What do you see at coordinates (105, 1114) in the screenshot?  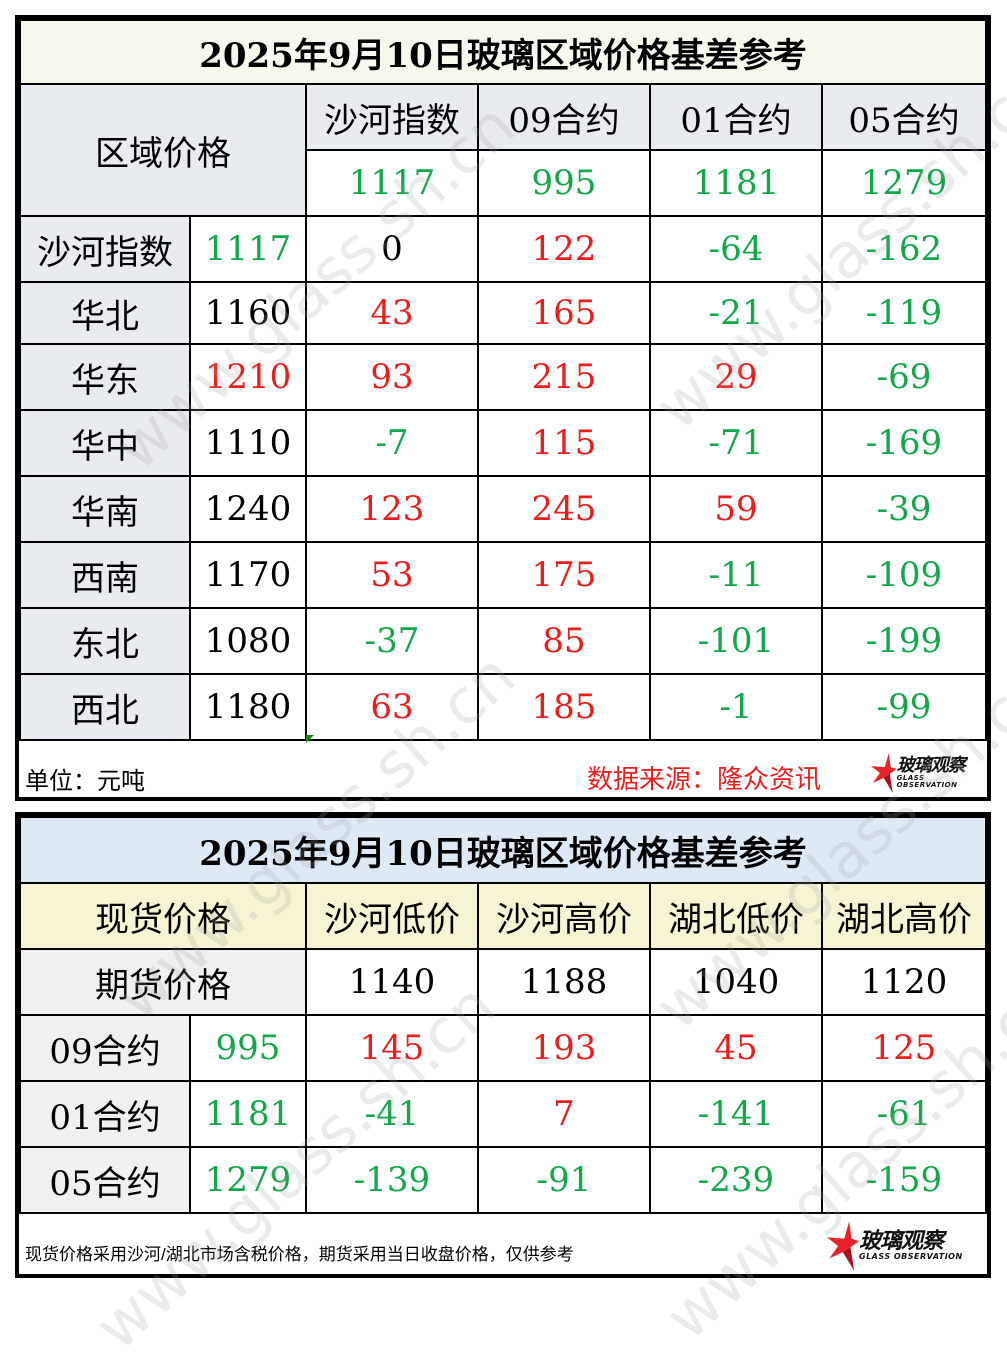 I see `contract-label: 01合约` at bounding box center [105, 1114].